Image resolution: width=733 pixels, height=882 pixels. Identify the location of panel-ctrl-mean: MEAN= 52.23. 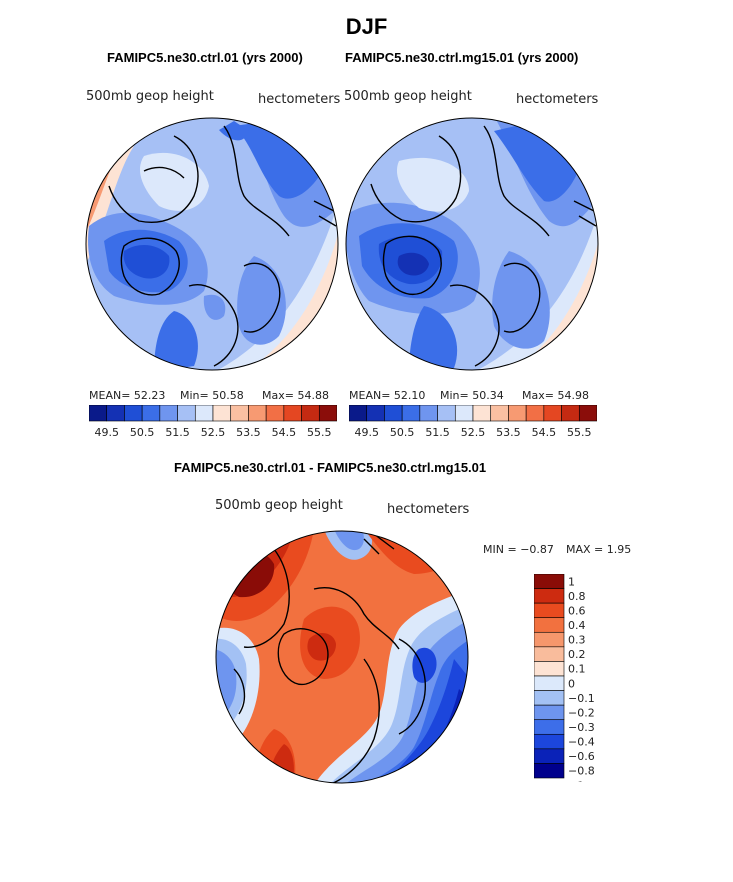
(127, 395).